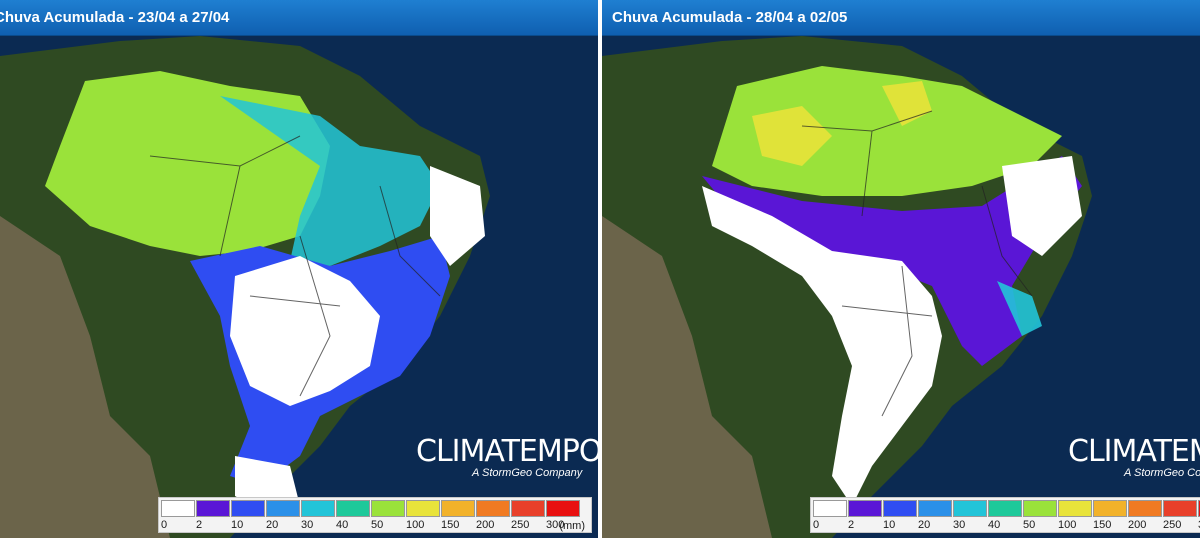 This screenshot has width=1200, height=538. I want to click on rainfall-legend: 0 2 10 20 30 40 50 100 150 200 250 300, so click(1005, 515).